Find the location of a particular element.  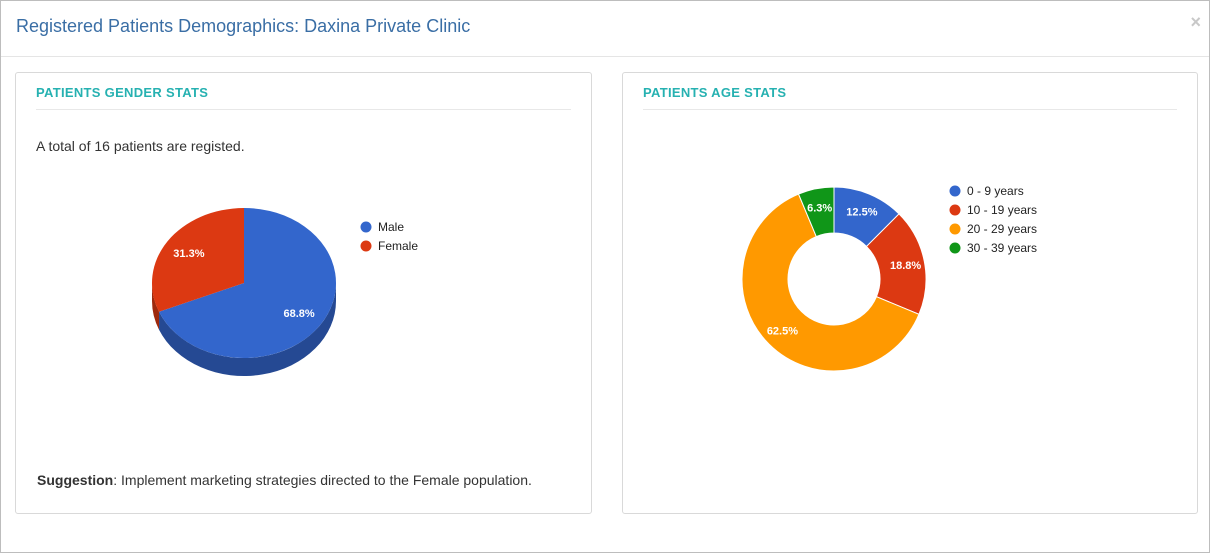

age-legend-label: 20 - 29 years is located at coordinates (1002, 229).